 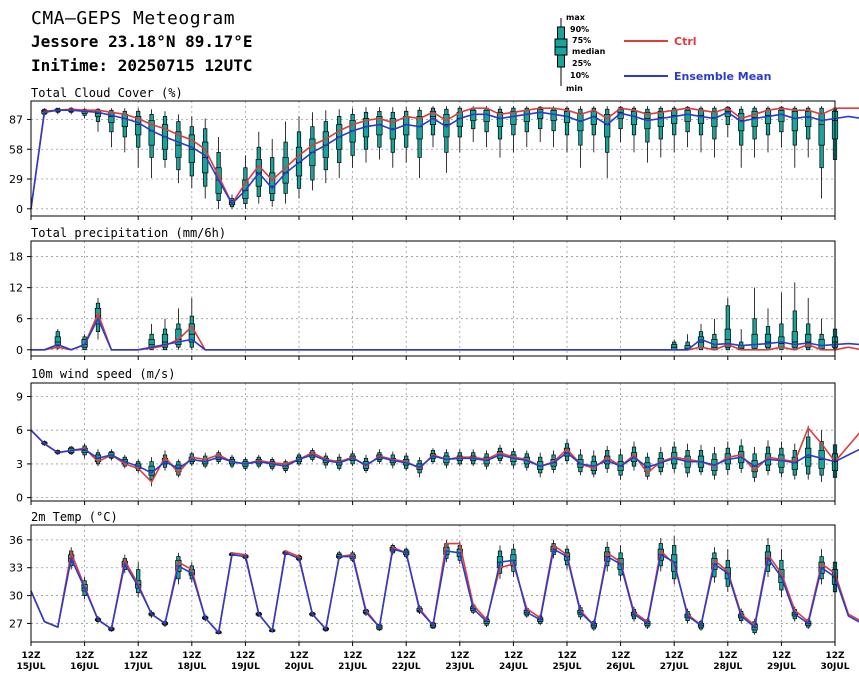 What do you see at coordinates (16, 540) in the screenshot?
I see `y-tick-label: 36` at bounding box center [16, 540].